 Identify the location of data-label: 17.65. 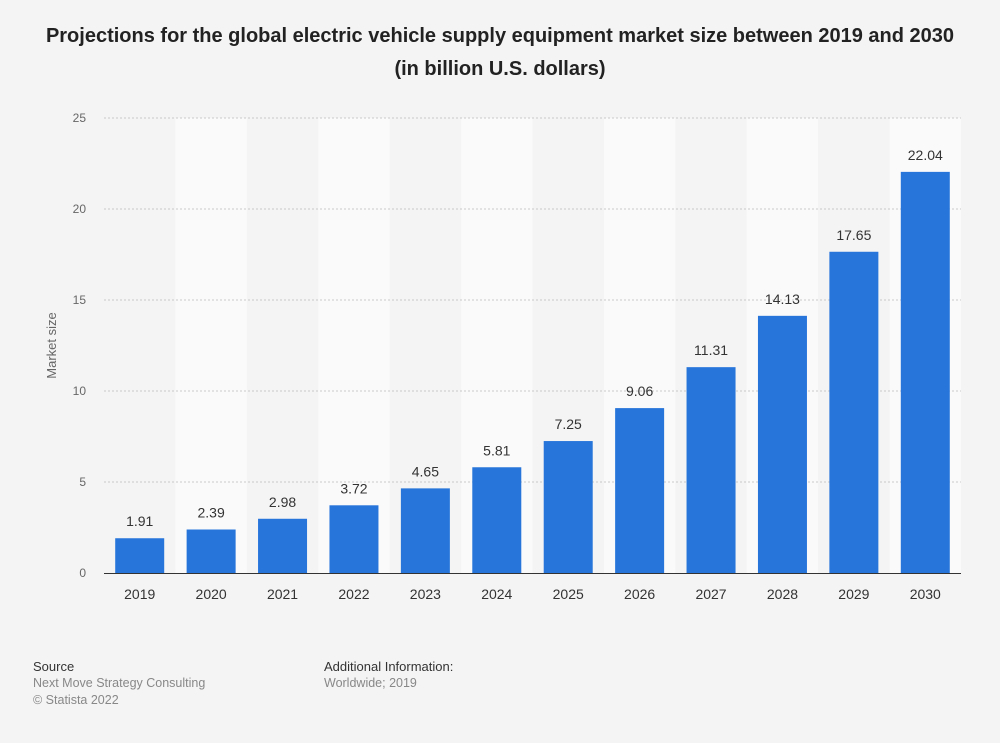
(853, 235).